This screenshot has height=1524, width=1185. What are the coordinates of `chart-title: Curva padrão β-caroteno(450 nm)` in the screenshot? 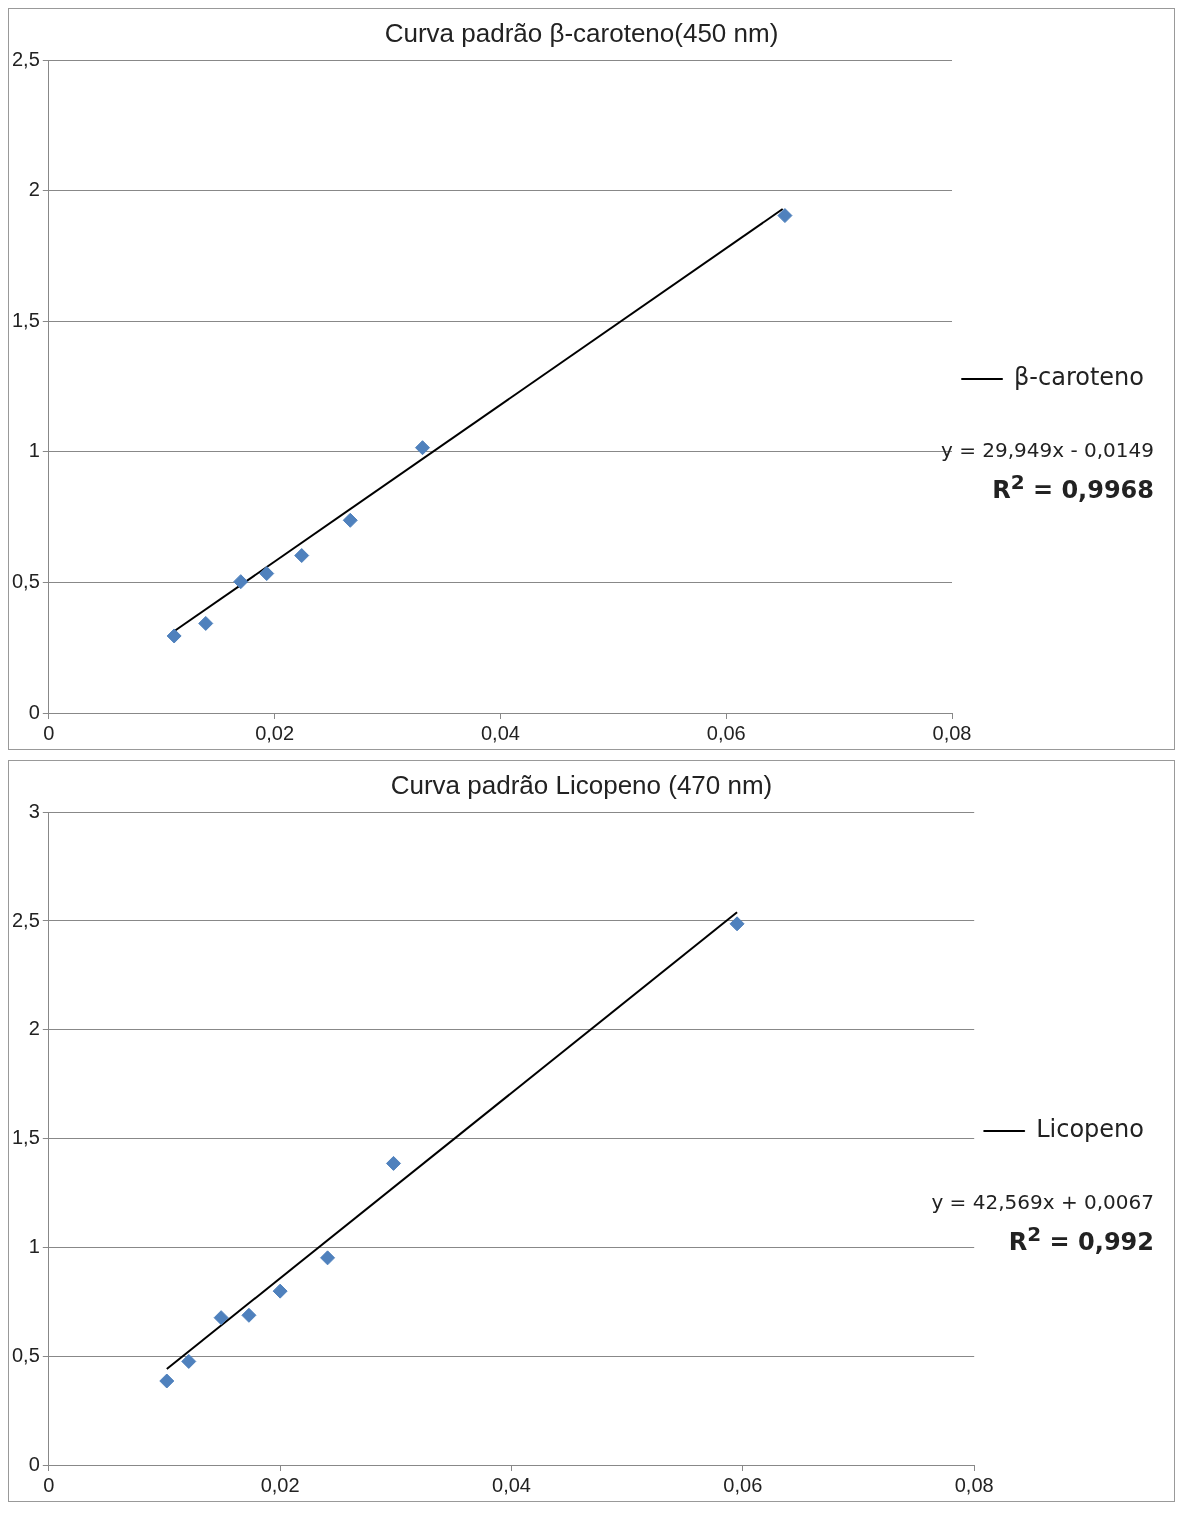 It's located at (581, 32).